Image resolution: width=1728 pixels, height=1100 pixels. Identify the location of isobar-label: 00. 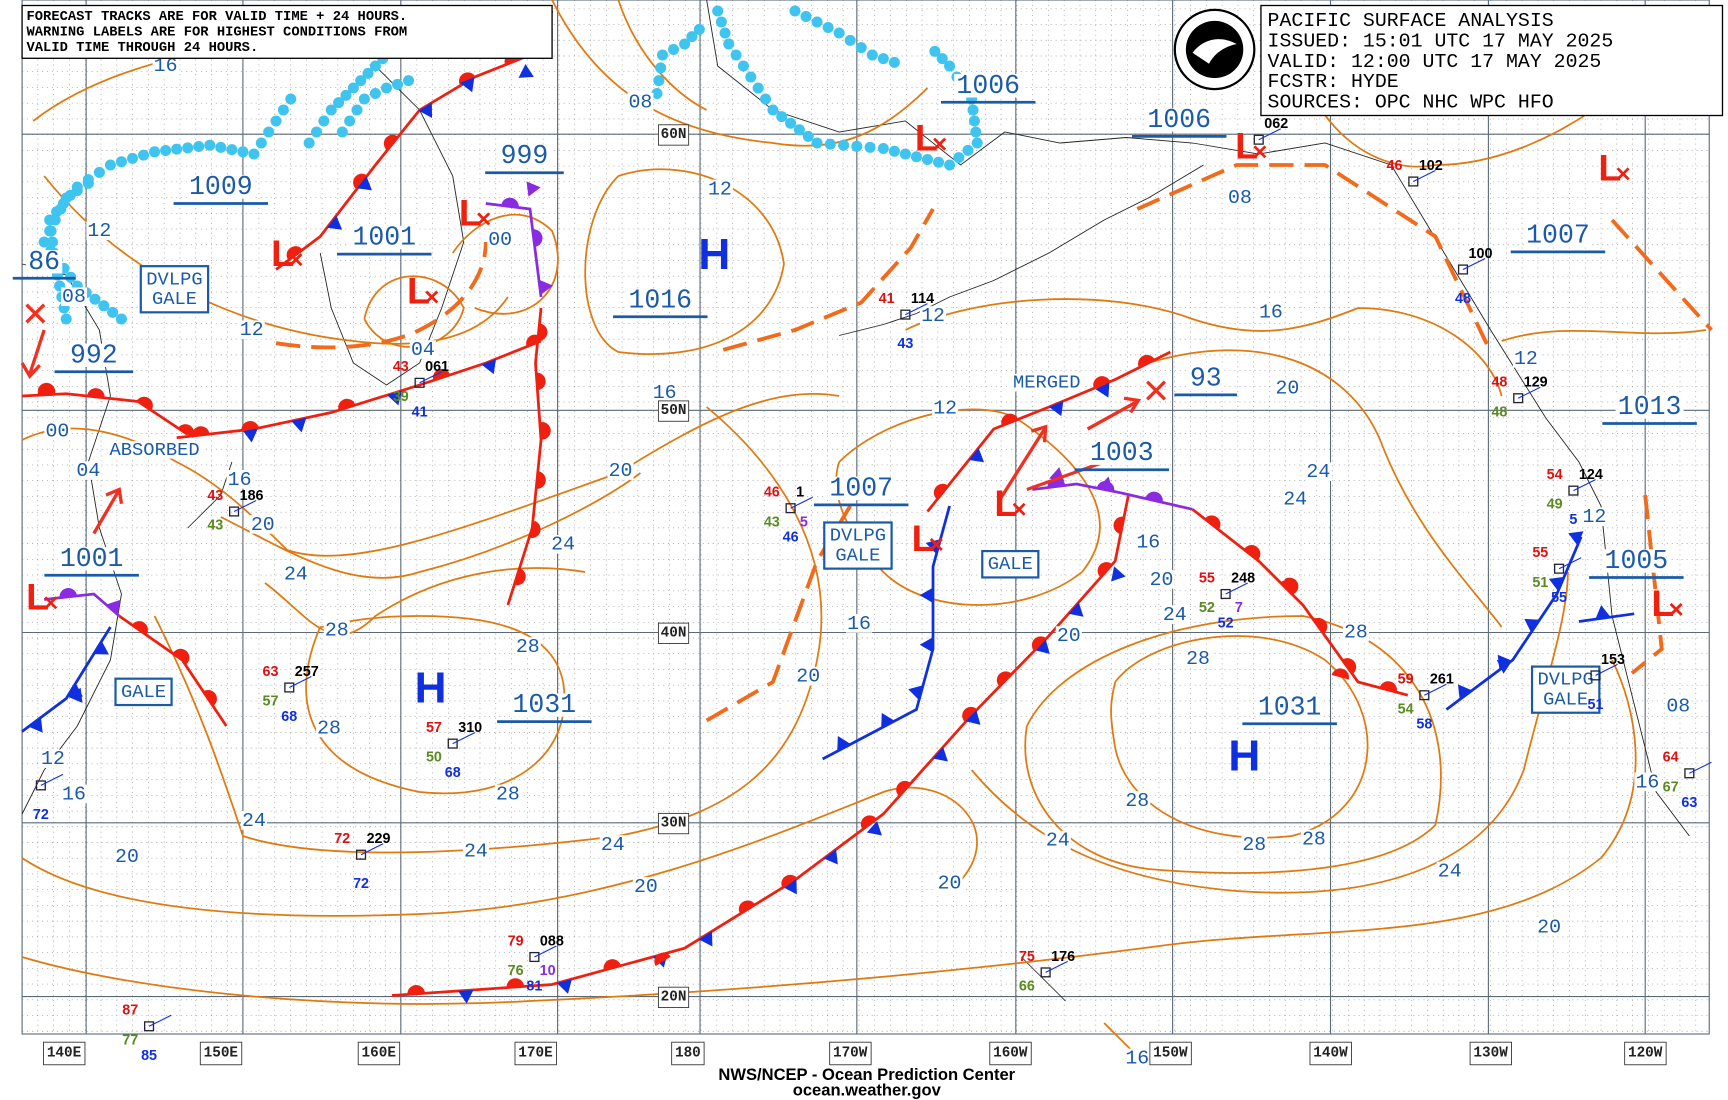
(500, 239).